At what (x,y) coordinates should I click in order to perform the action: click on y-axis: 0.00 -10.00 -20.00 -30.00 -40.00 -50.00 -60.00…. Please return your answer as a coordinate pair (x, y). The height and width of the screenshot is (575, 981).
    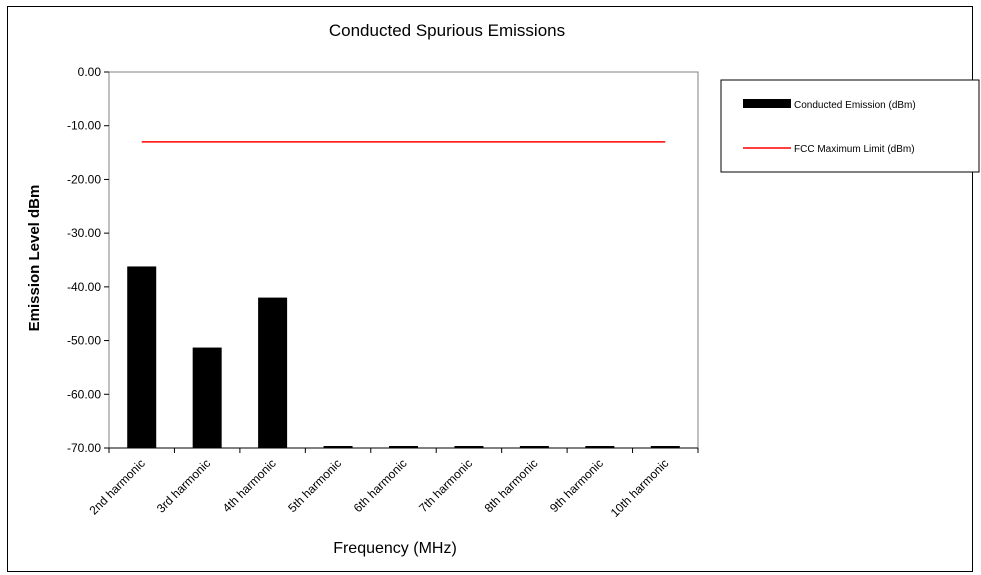
    Looking at the image, I should click on (88, 260).